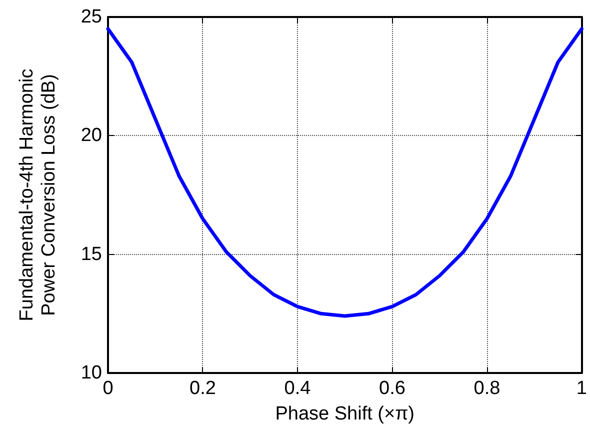 This screenshot has width=590, height=432. I want to click on x-tick-label: 0.6, so click(392, 388).